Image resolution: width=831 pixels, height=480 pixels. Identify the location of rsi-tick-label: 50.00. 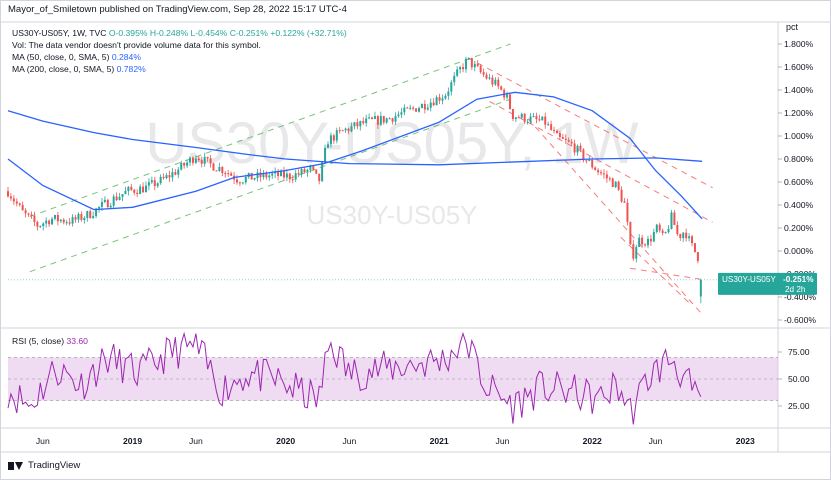
(799, 379).